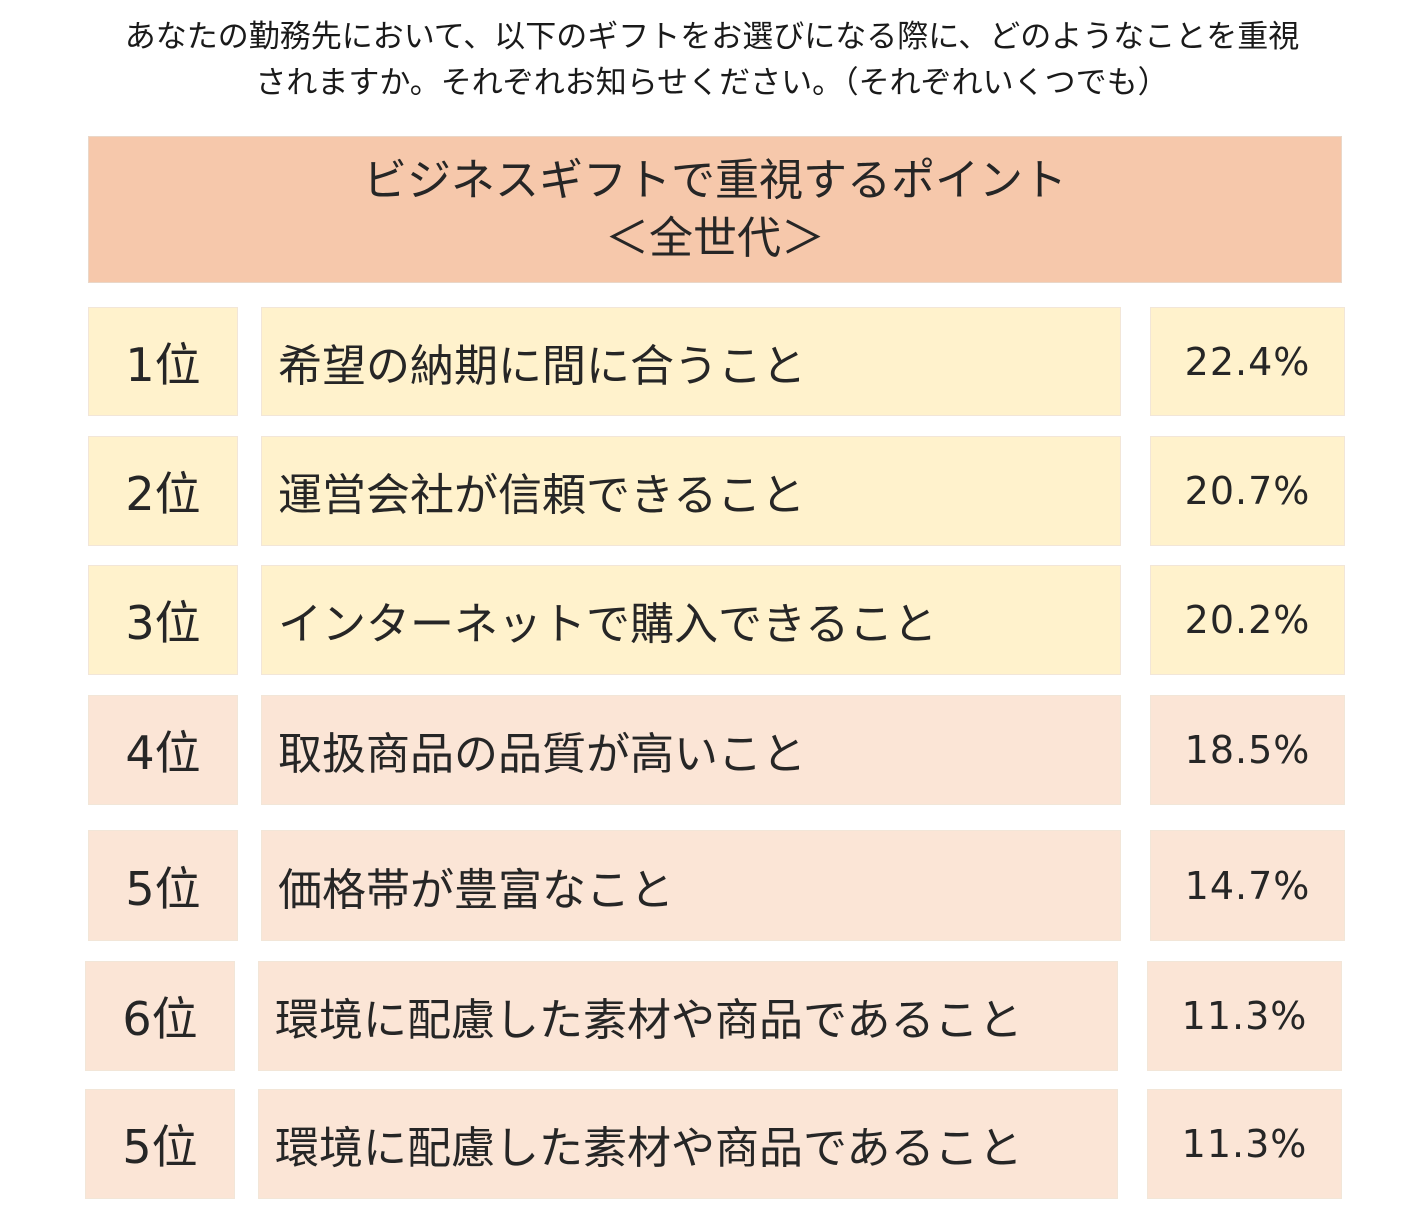  I want to click on rank-label: 2位, so click(163, 491).